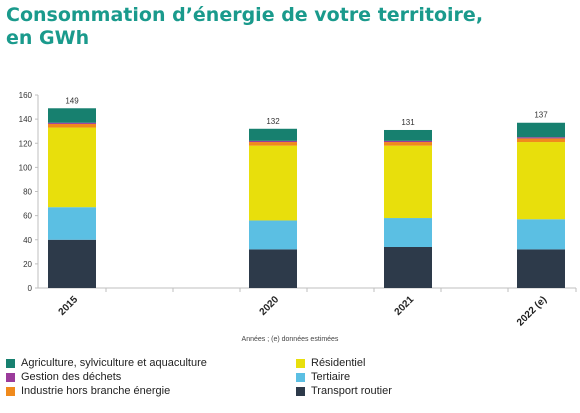  I want to click on bar-total-label: 149, so click(72, 100).